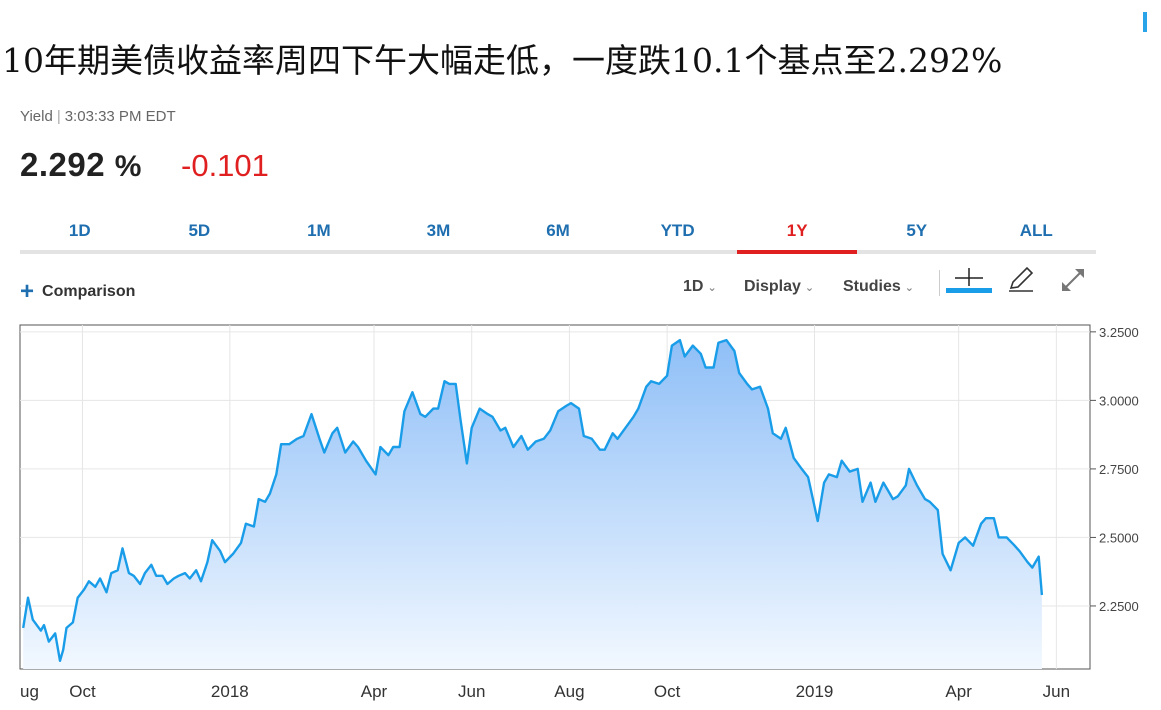  I want to click on quote-meta: Yield | 3:03:33 PM EDT, so click(98, 116).